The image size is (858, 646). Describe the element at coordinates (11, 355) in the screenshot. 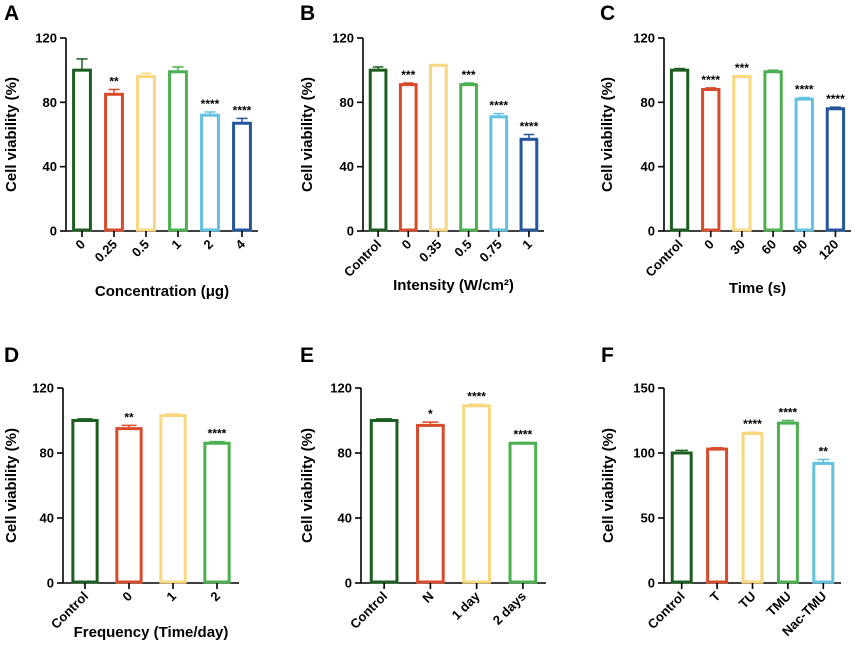

I see `panel-letter-d: D` at that location.